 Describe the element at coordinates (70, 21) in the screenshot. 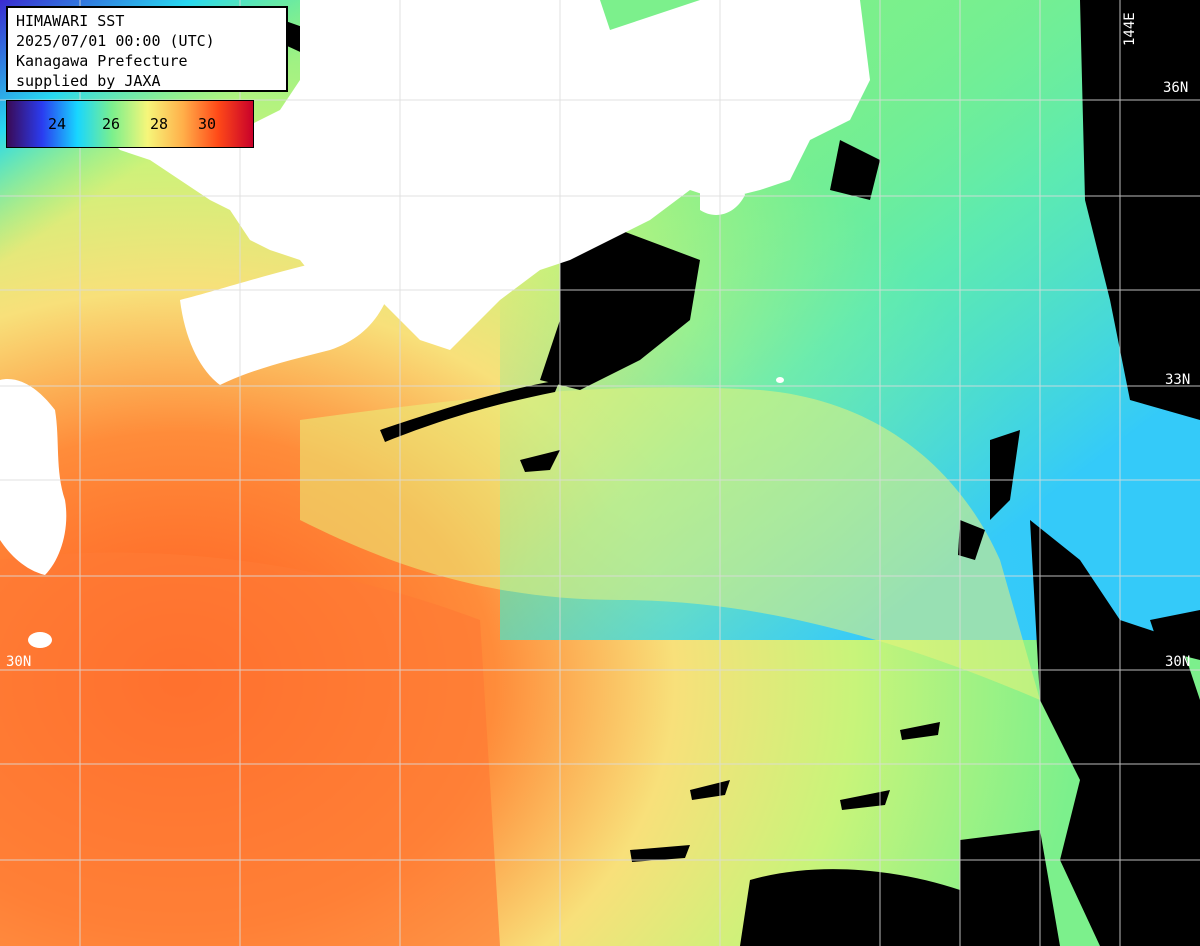

I see `product-title: HIMAWARI SST` at that location.